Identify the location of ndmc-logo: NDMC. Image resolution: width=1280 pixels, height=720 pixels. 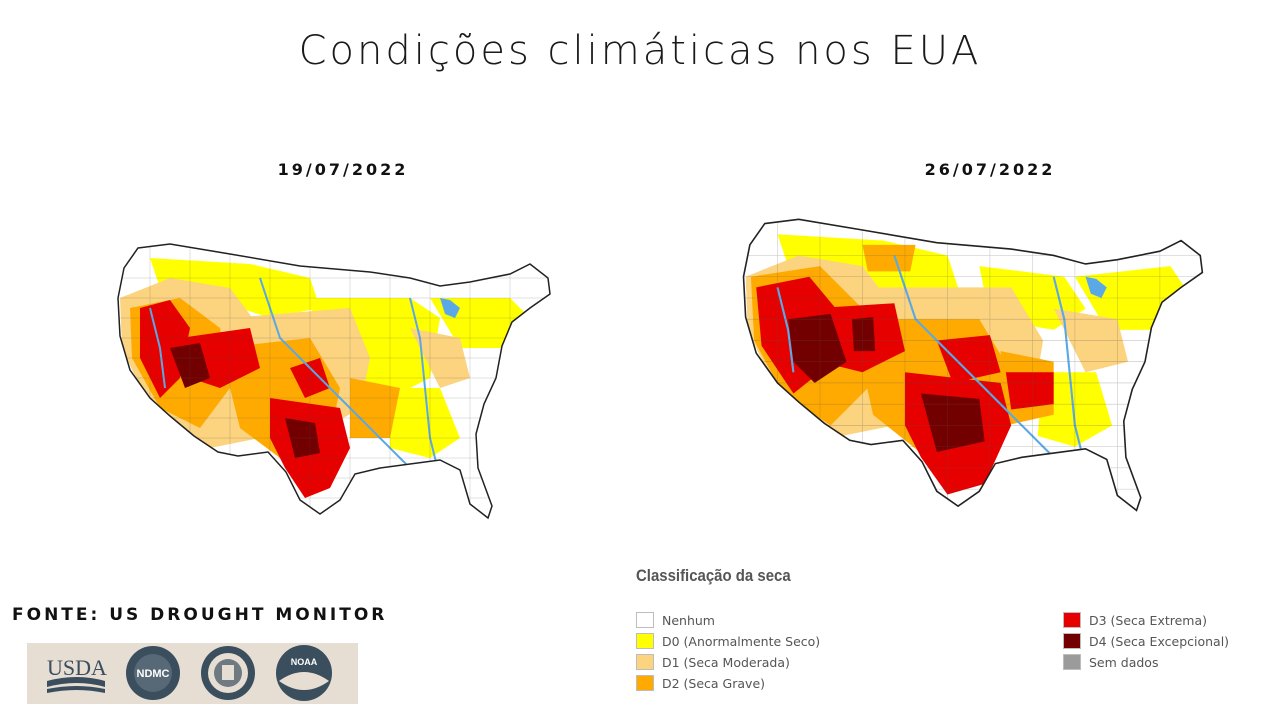
(153, 673).